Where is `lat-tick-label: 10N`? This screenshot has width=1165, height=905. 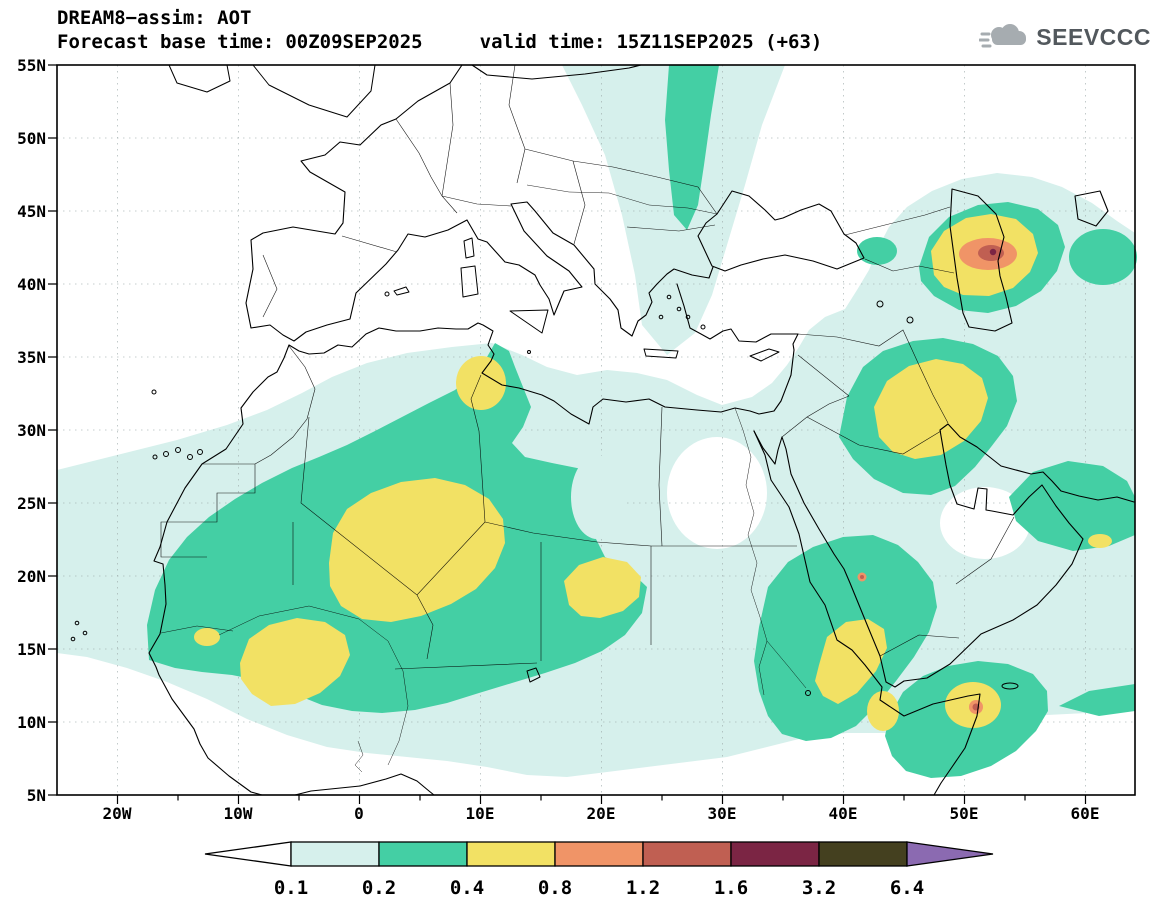
lat-tick-label: 10N is located at coordinates (31, 722).